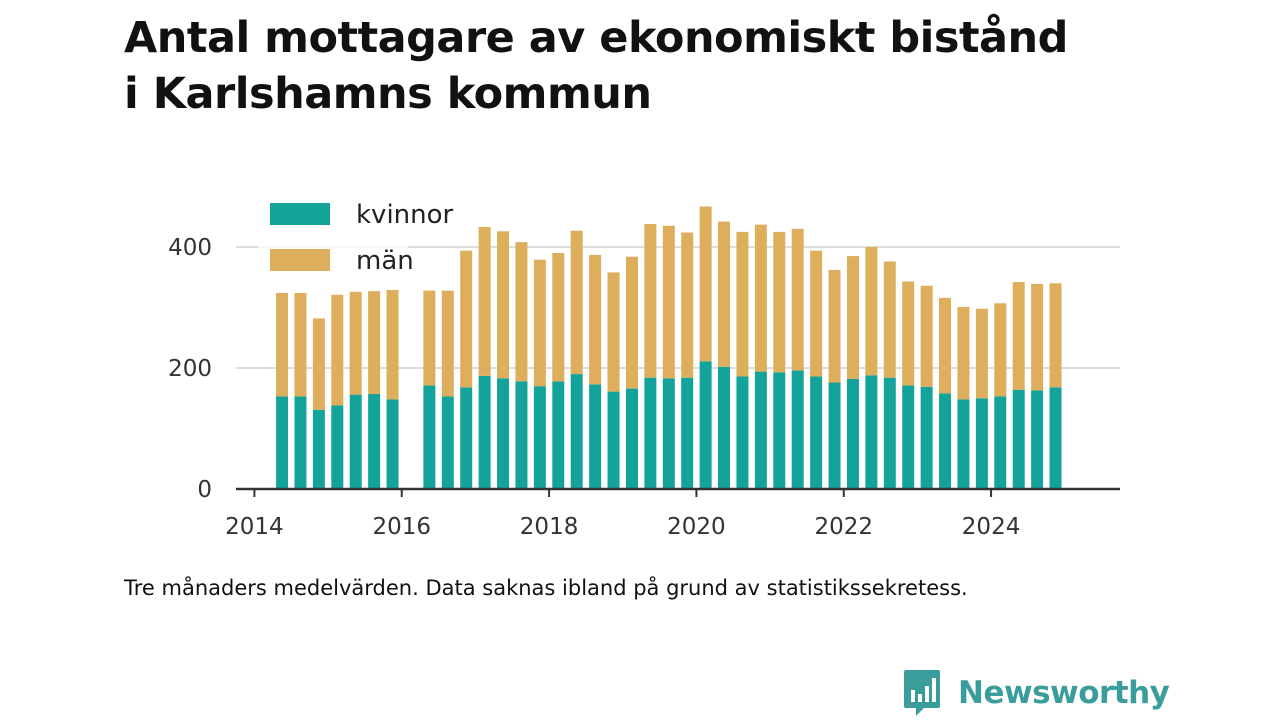  I want to click on legend-swatch-man, so click(300, 260).